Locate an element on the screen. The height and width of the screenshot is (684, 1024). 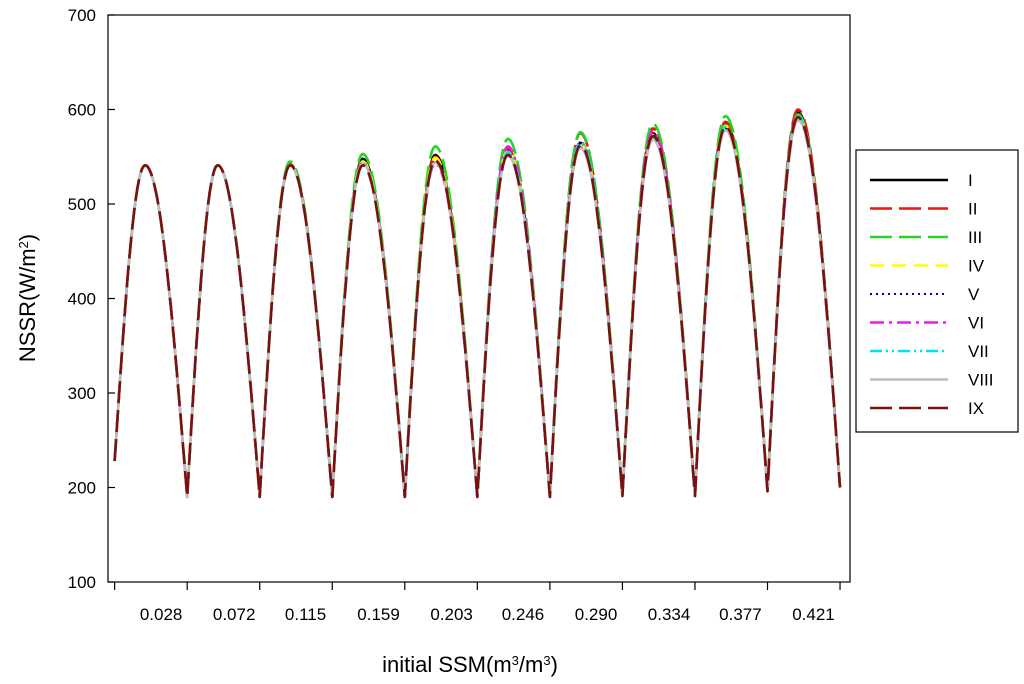
y-tick-label: 500 is located at coordinates (82, 204).